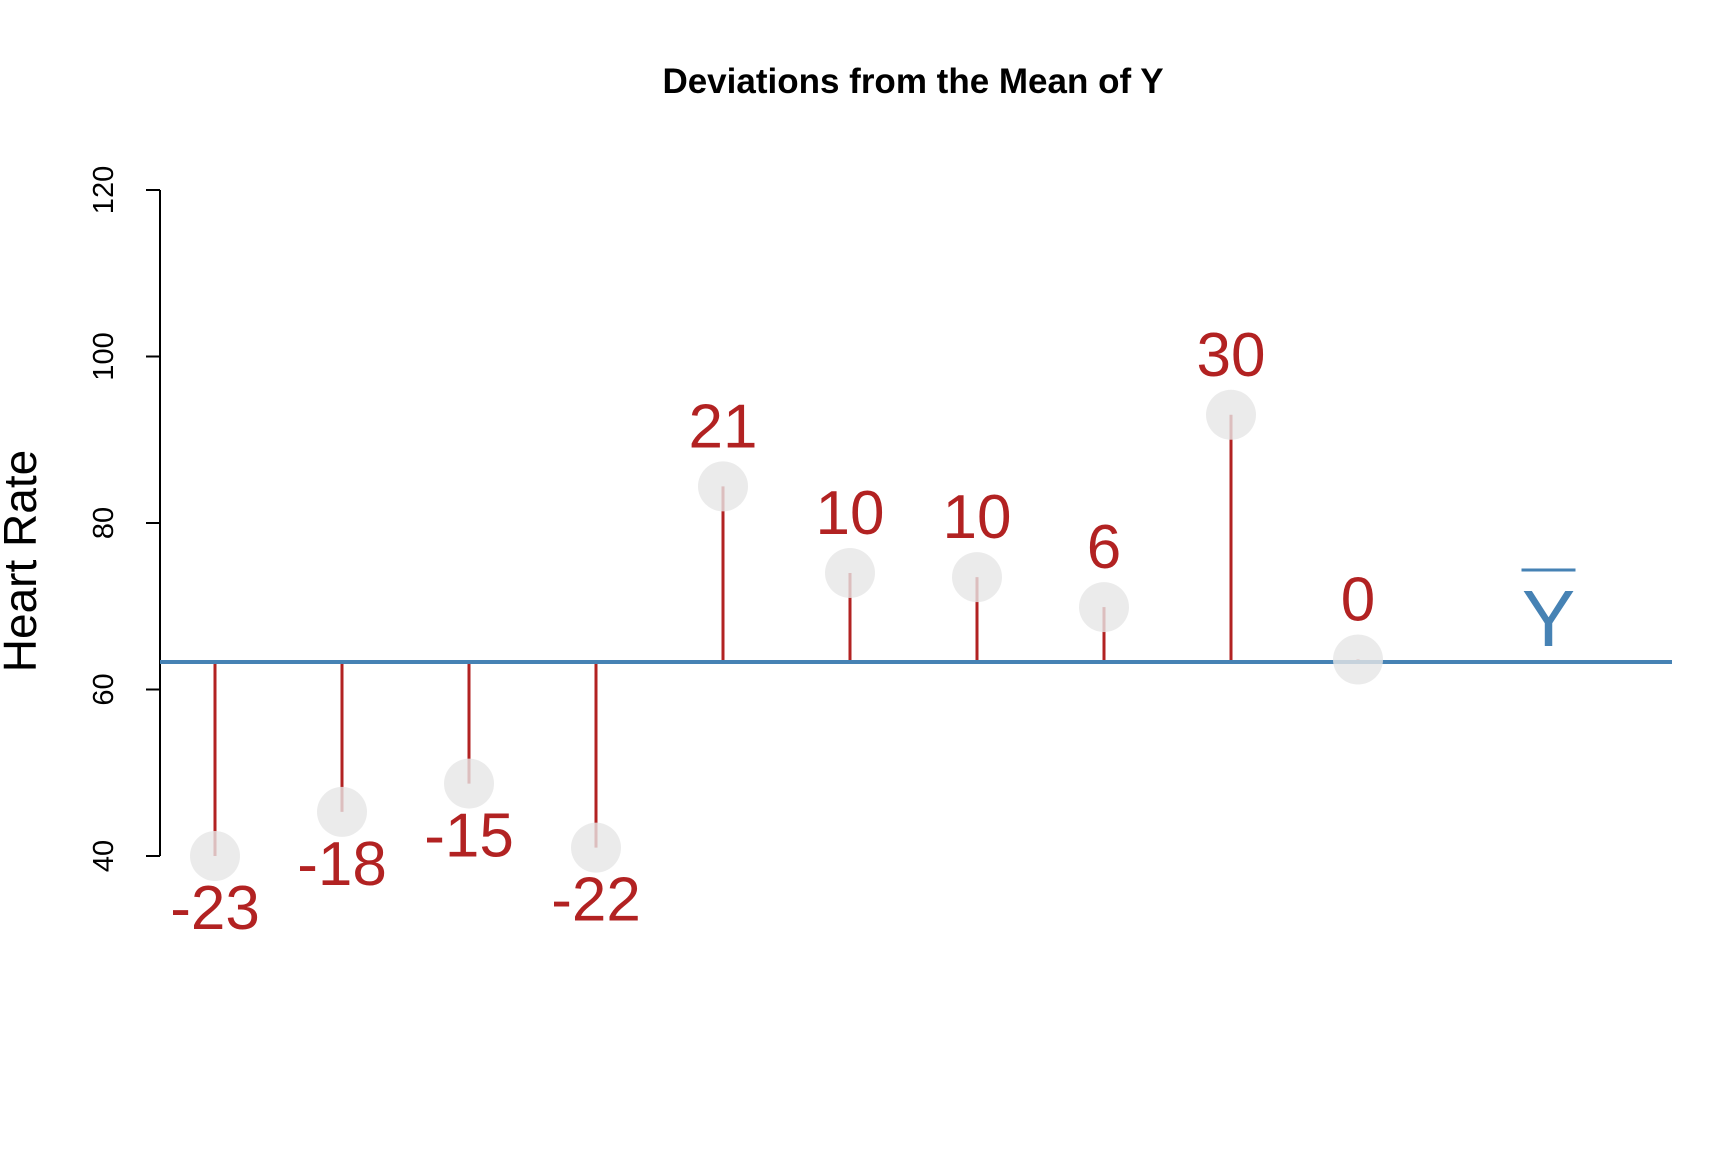  Describe the element at coordinates (104, 356) in the screenshot. I see `y-tick-label: 100` at that location.